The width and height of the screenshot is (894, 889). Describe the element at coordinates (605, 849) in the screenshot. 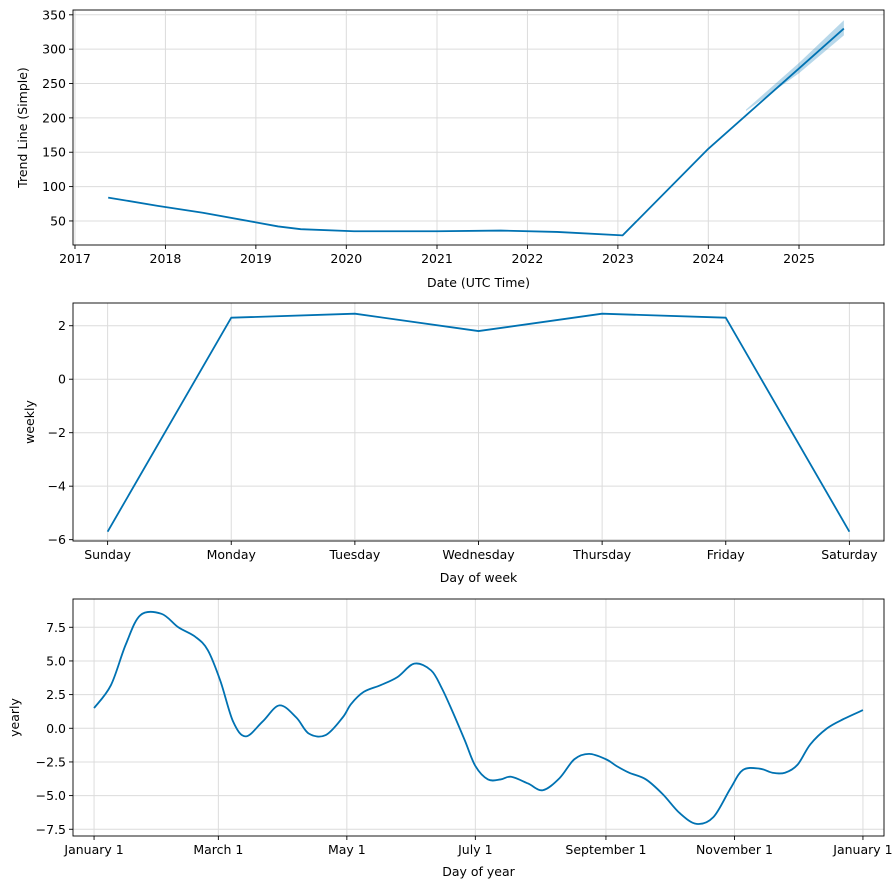

I see `x-tick-label: September 1` at that location.